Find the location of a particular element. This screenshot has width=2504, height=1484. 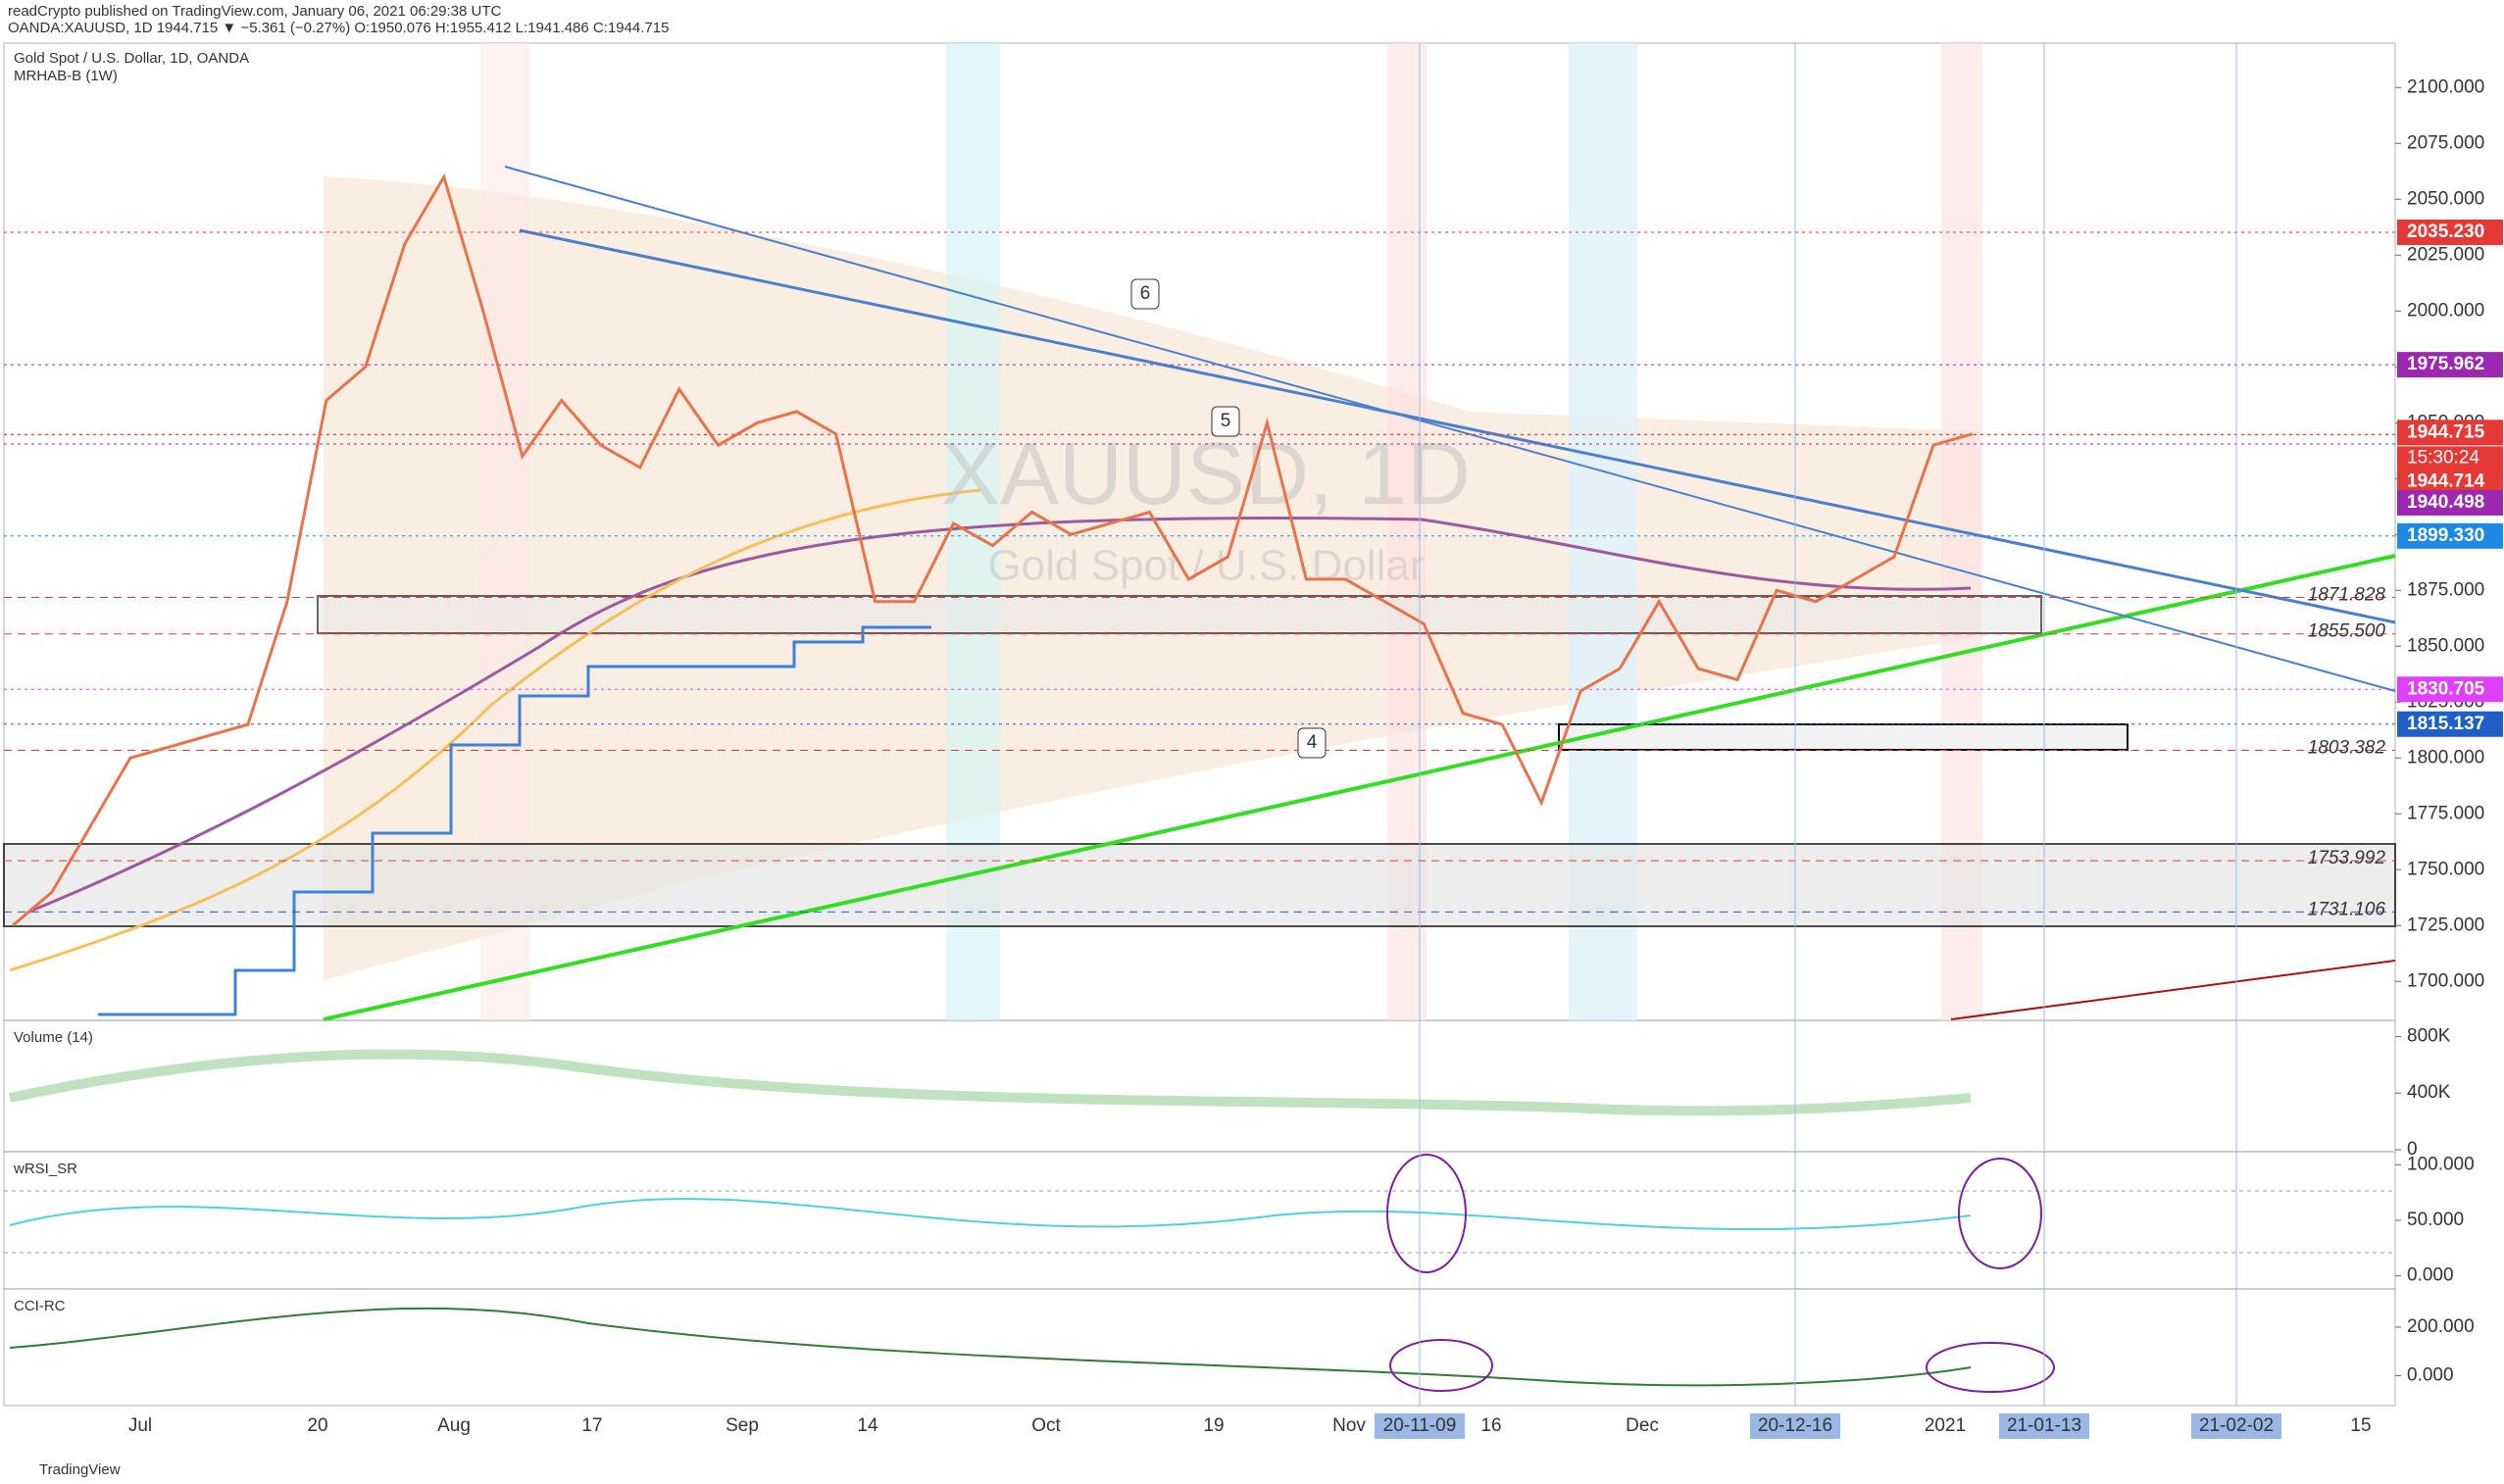

y-tick-label: 1850.000 is located at coordinates (2445, 645).